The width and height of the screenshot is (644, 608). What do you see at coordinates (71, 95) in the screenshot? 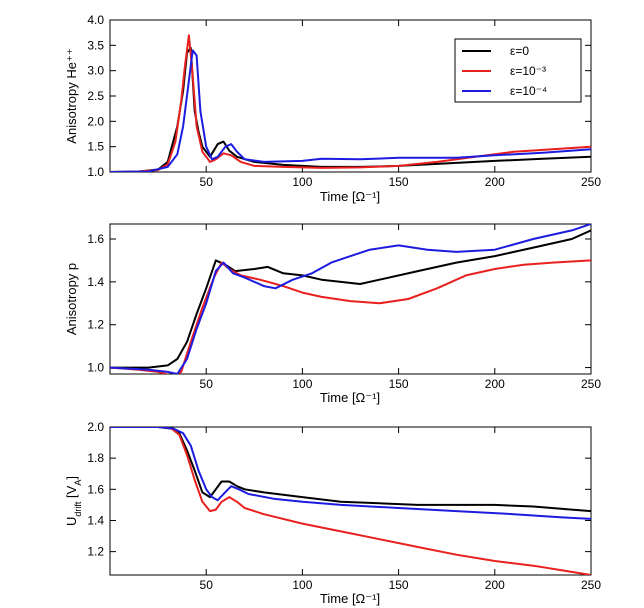
I see `y-axis-label: Anisotropy He⁺⁺` at bounding box center [71, 95].